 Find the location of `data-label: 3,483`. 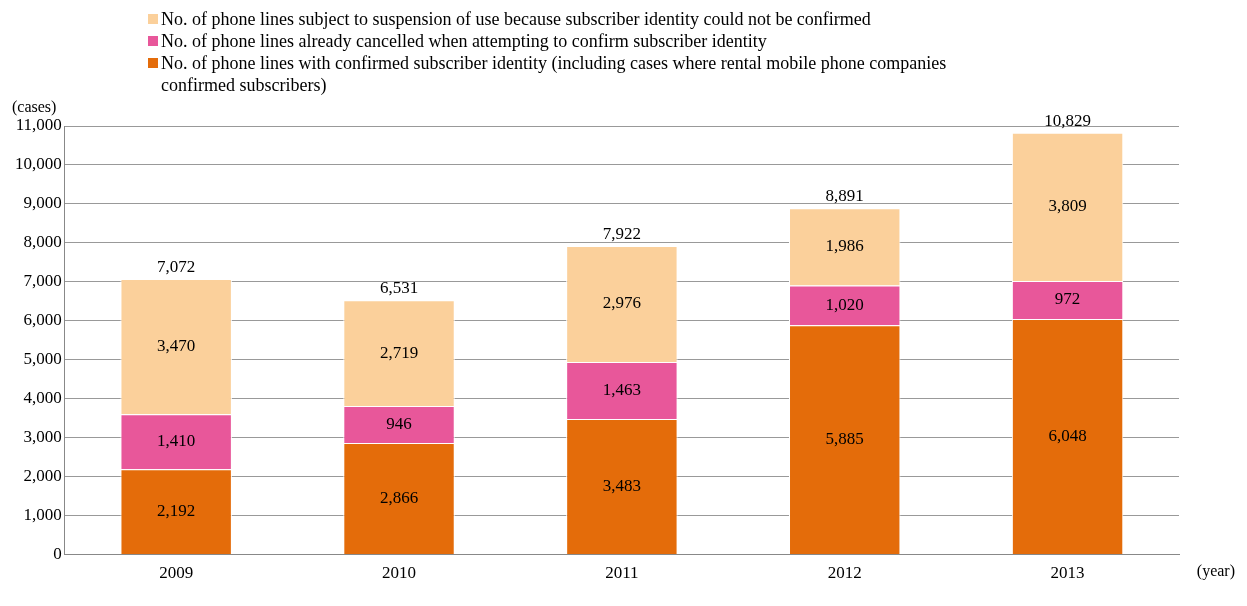

data-label: 3,483 is located at coordinates (621, 485).